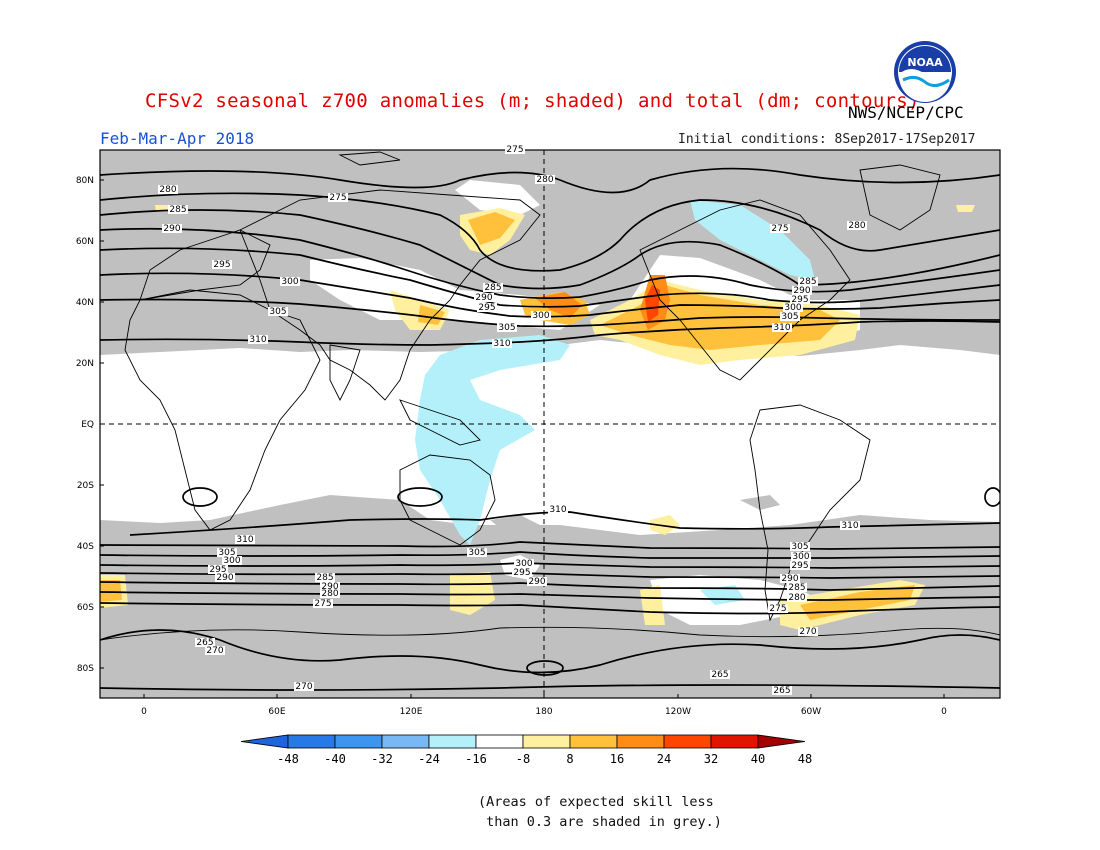 The height and width of the screenshot is (850, 1100). What do you see at coordinates (85, 181) in the screenshot?
I see `lat-tick-label: 80N` at bounding box center [85, 181].